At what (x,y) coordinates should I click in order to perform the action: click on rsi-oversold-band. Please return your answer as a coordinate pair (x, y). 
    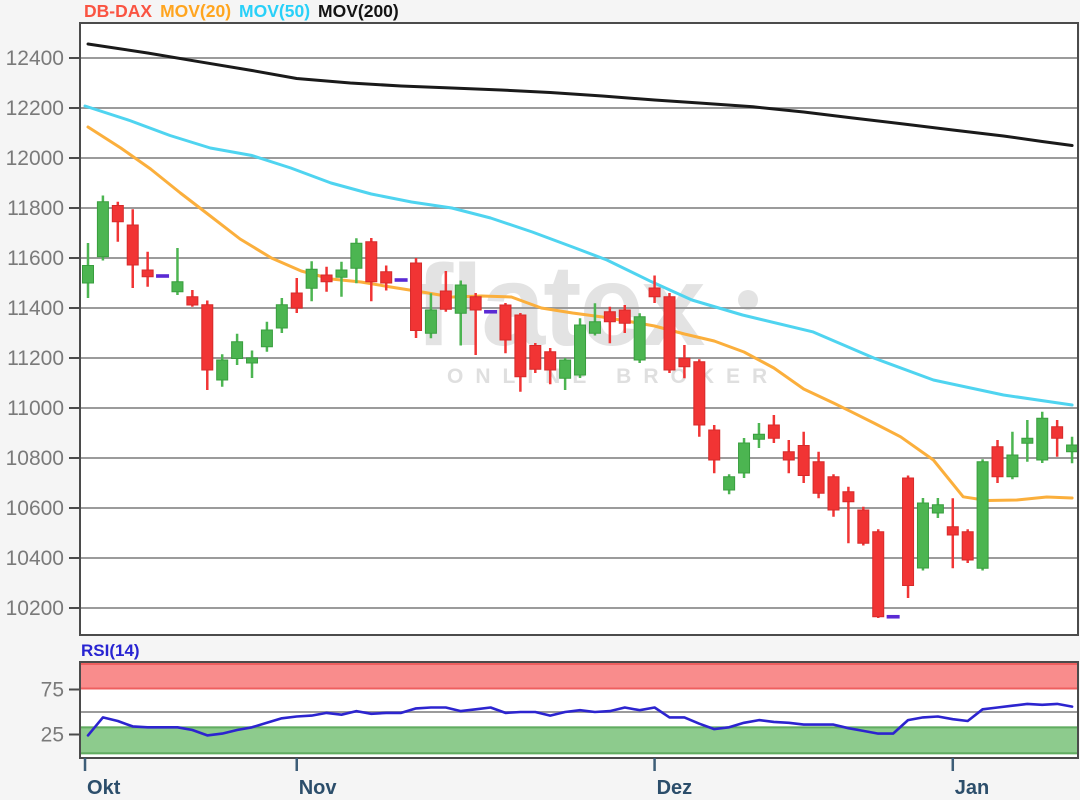
    Looking at the image, I should click on (579, 740).